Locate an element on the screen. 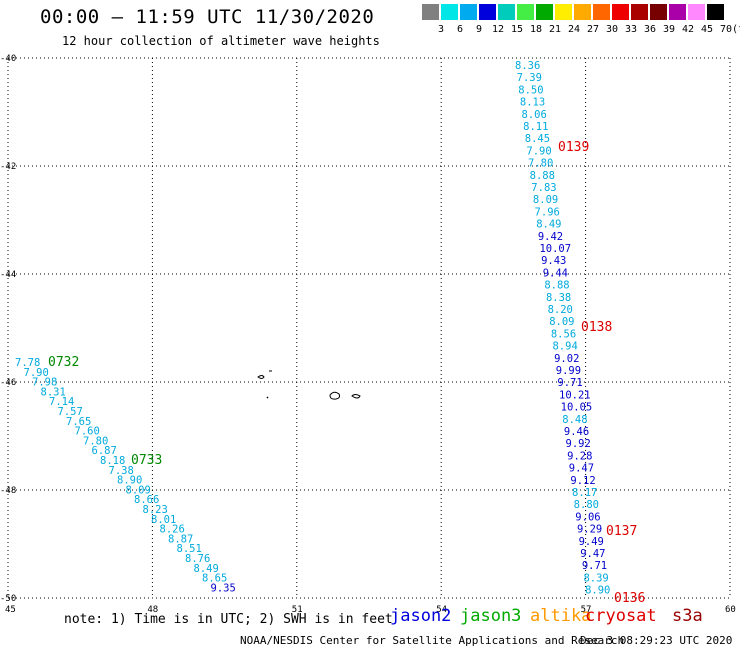 The width and height of the screenshot is (740, 650). swh-value: 8.66 is located at coordinates (146, 500).